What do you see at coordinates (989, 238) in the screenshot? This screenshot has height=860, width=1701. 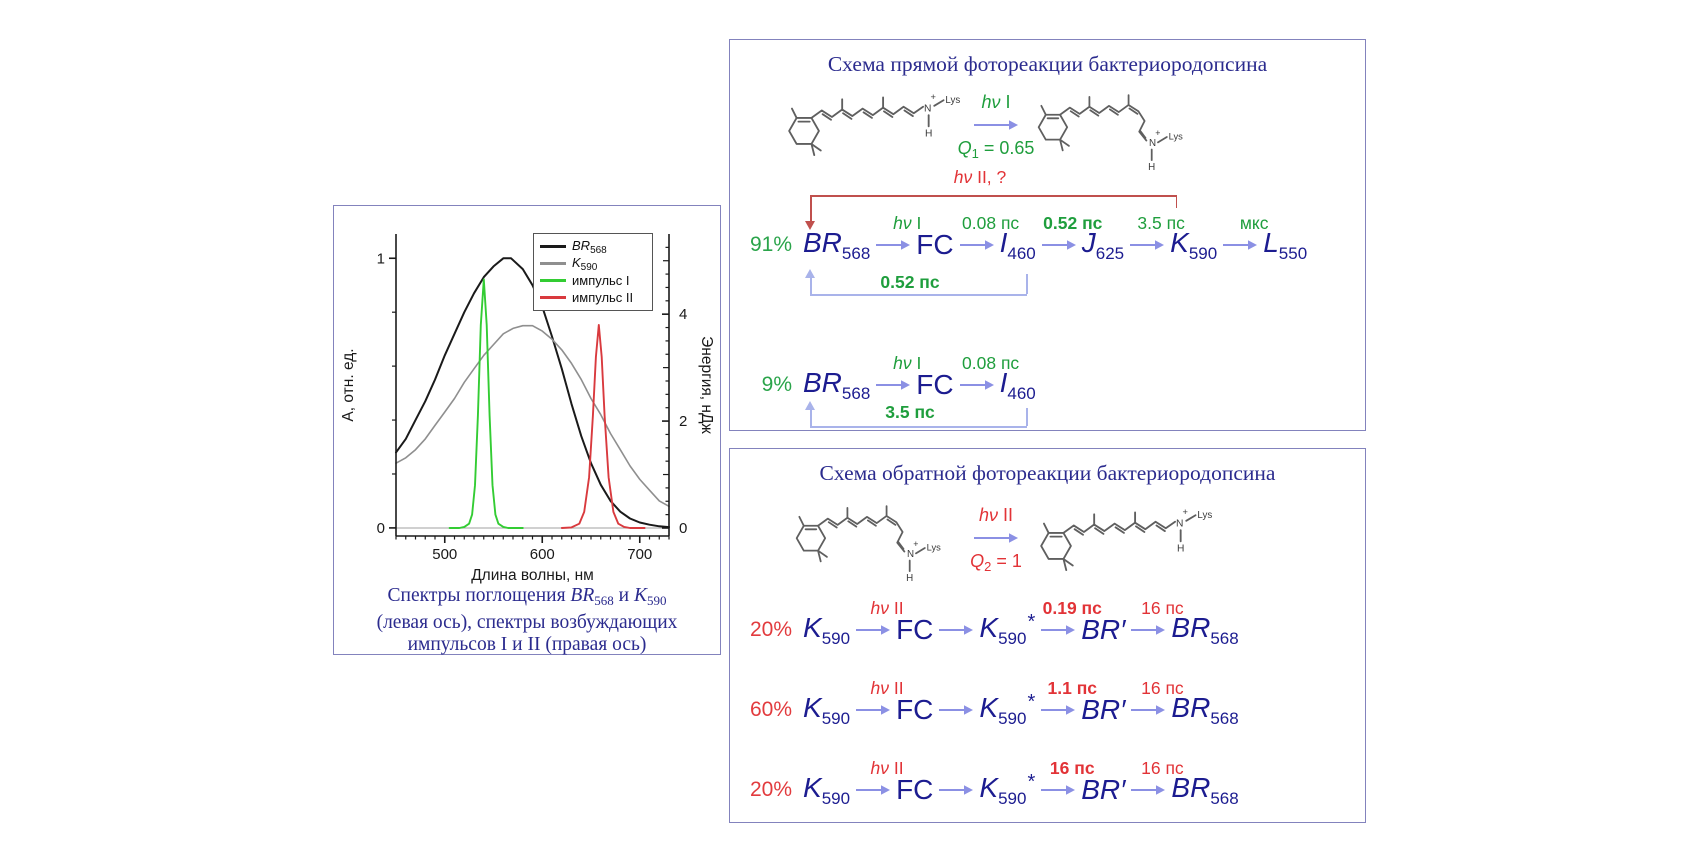 I see `reaction-arrow: 0.08 пс` at bounding box center [989, 238].